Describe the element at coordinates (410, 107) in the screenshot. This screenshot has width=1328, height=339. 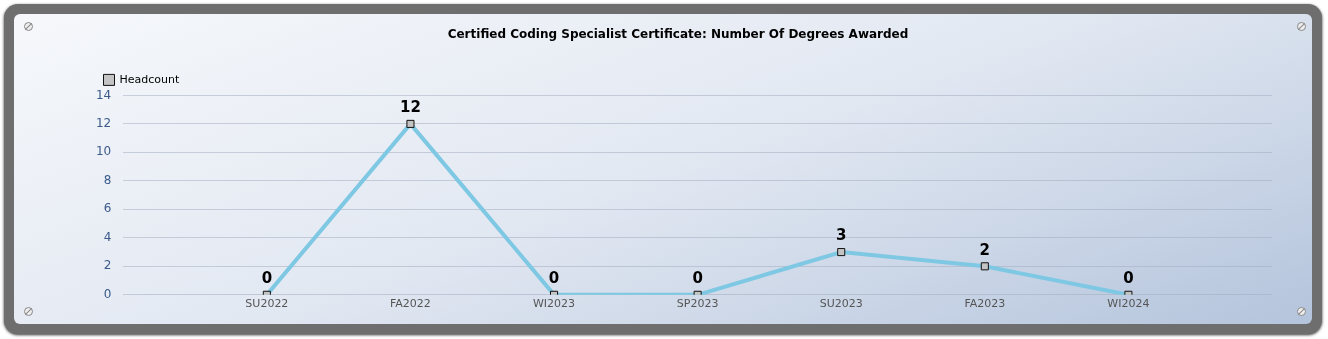
I see `data-label: 12` at that location.